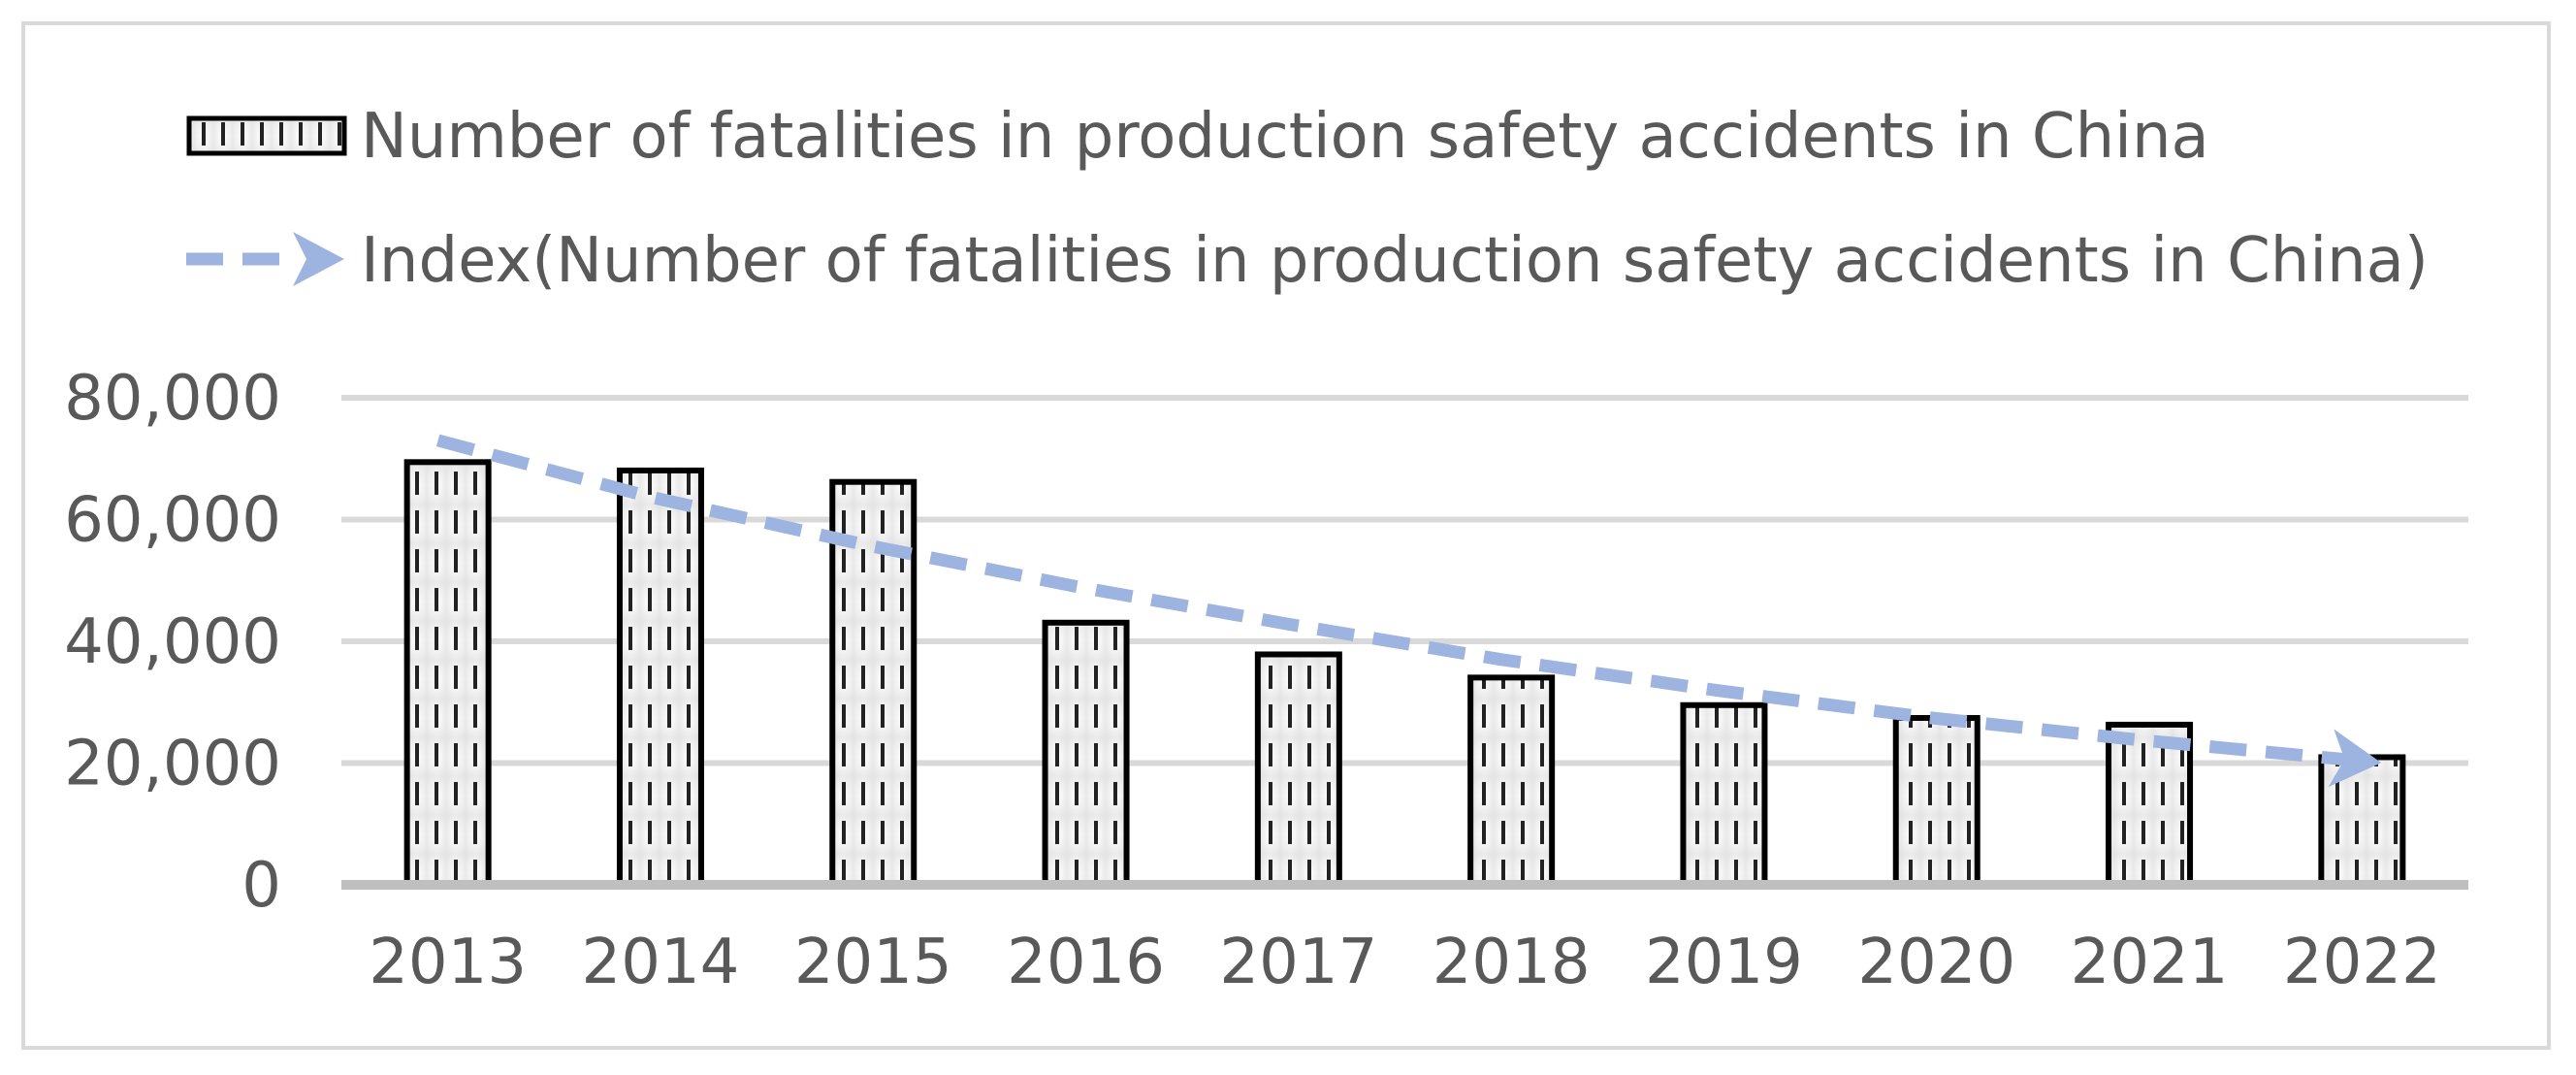 The width and height of the screenshot is (2576, 1075). What do you see at coordinates (261, 886) in the screenshot?
I see `y-tick-label: 0` at bounding box center [261, 886].